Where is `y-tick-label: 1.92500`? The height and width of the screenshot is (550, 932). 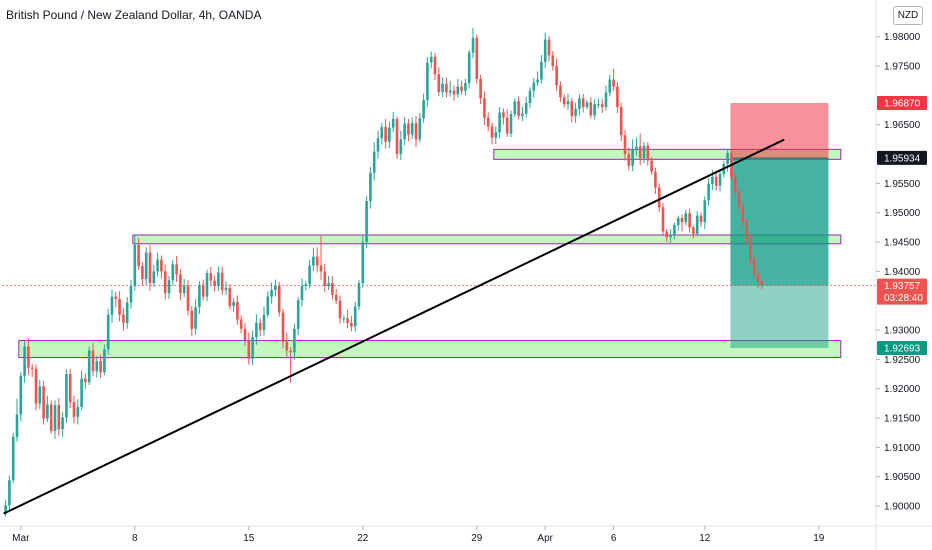
y-tick-label: 1.92500 is located at coordinates (902, 360).